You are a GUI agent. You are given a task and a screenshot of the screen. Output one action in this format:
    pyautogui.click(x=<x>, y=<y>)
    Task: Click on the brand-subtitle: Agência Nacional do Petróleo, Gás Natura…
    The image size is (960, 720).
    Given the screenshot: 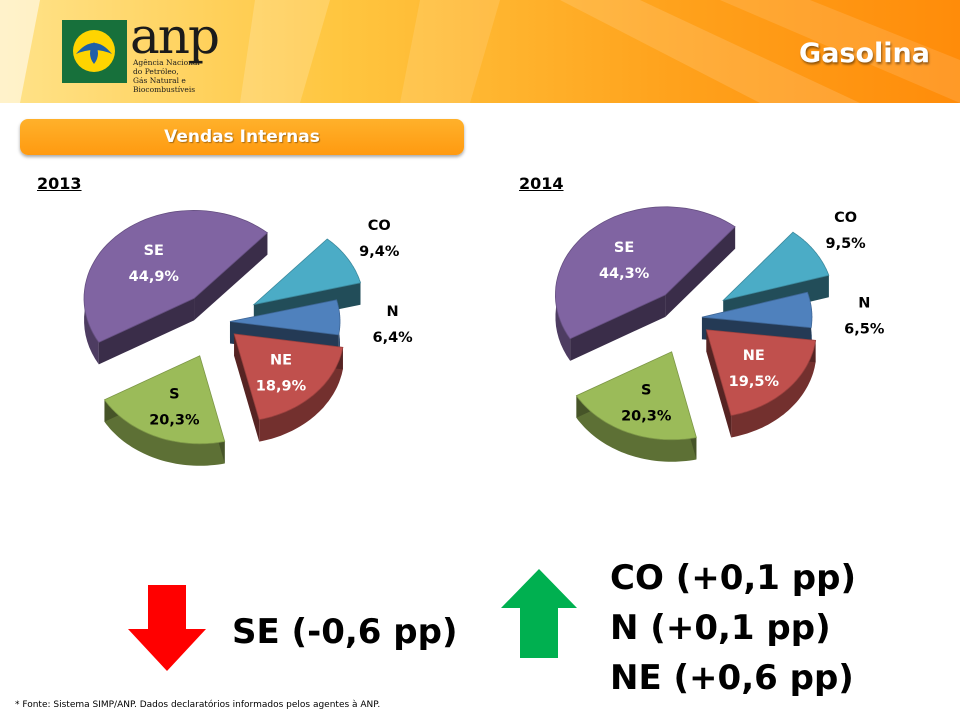 What is the action you would take?
    pyautogui.click(x=166, y=76)
    